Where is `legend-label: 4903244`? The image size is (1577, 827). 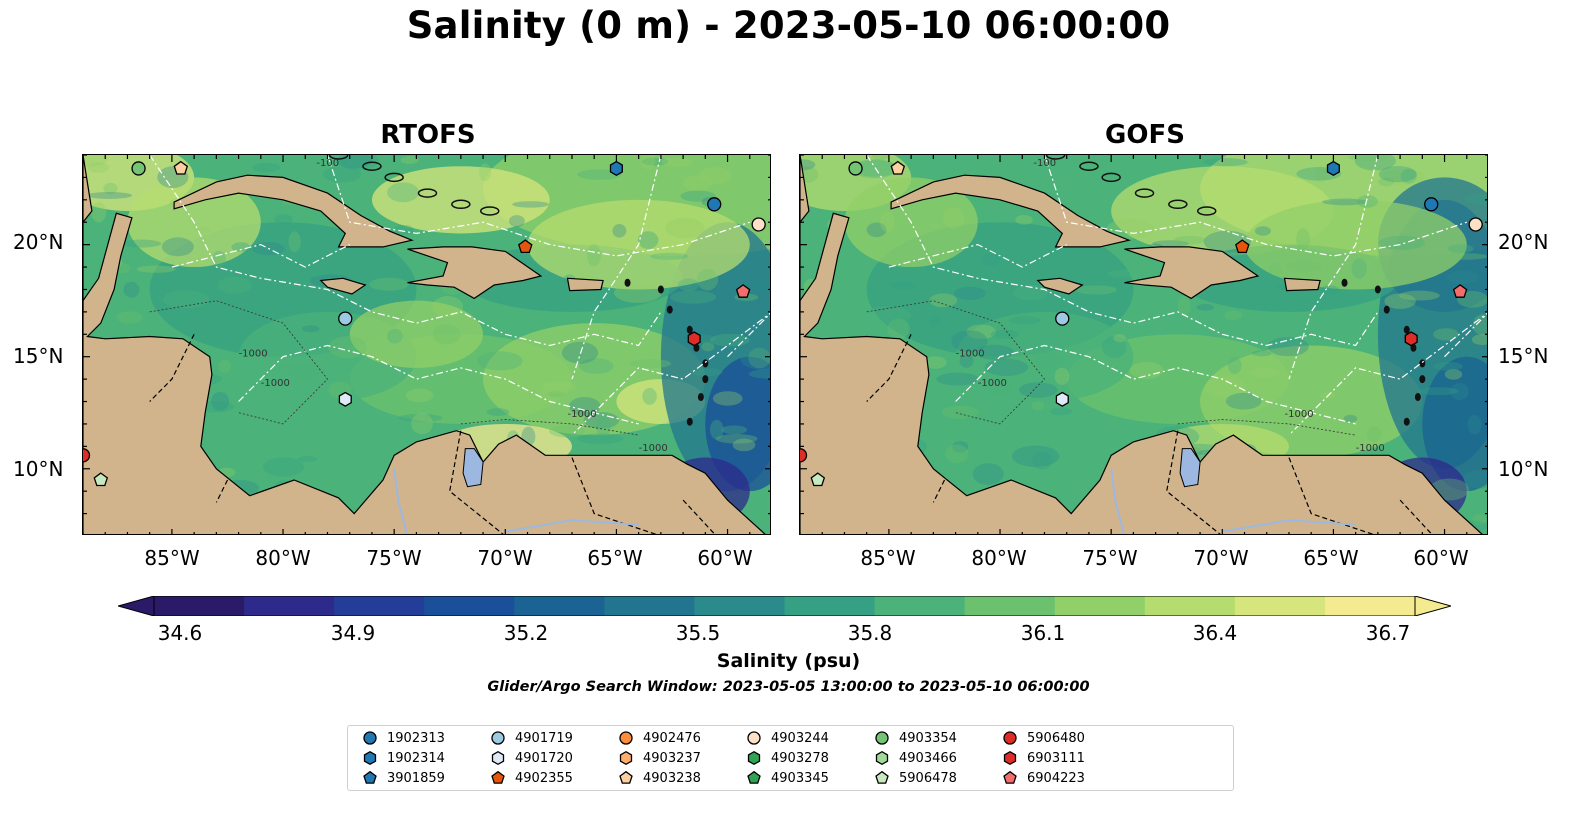
legend-label: 4903244 is located at coordinates (800, 738).